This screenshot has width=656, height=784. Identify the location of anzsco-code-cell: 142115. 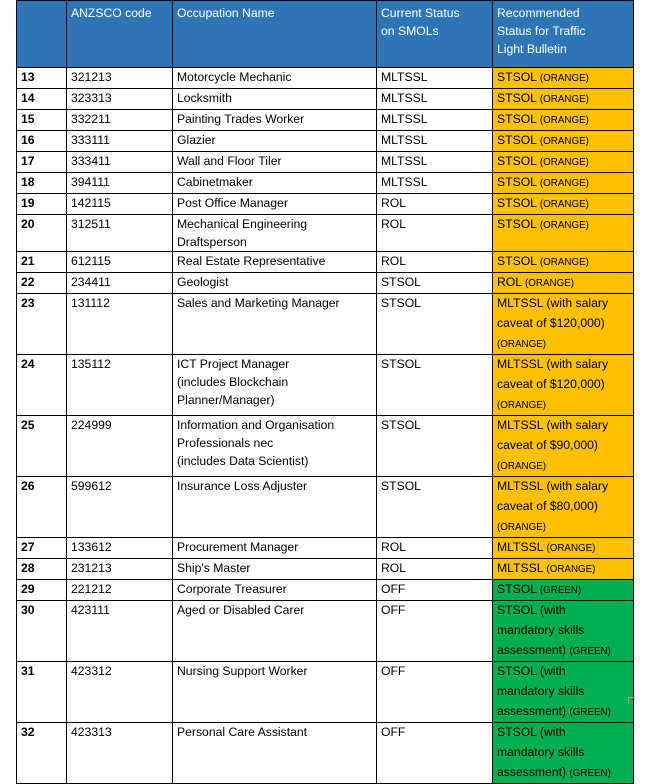
(119, 204).